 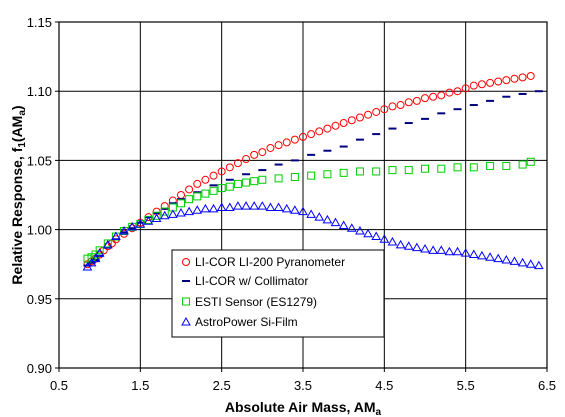 What do you see at coordinates (186, 301) in the screenshot?
I see `legend-marker-square` at bounding box center [186, 301].